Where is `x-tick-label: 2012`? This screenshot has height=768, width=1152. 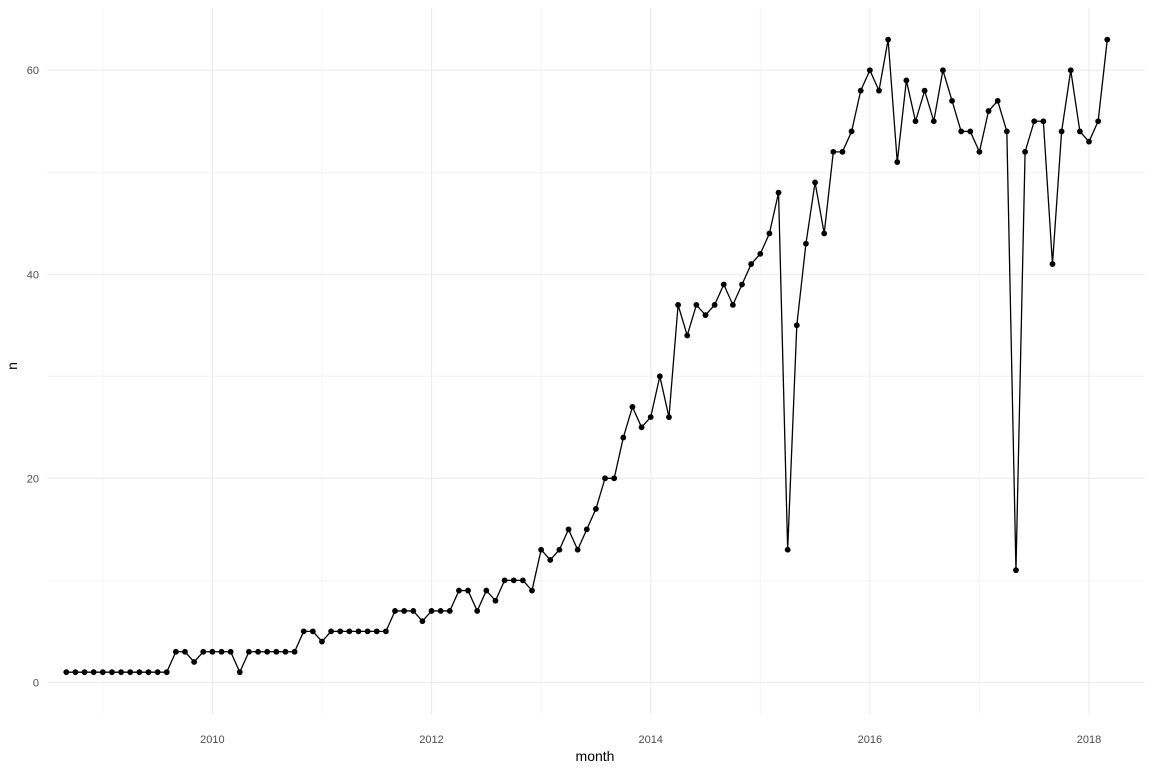
x-tick-label: 2012 is located at coordinates (431, 740).